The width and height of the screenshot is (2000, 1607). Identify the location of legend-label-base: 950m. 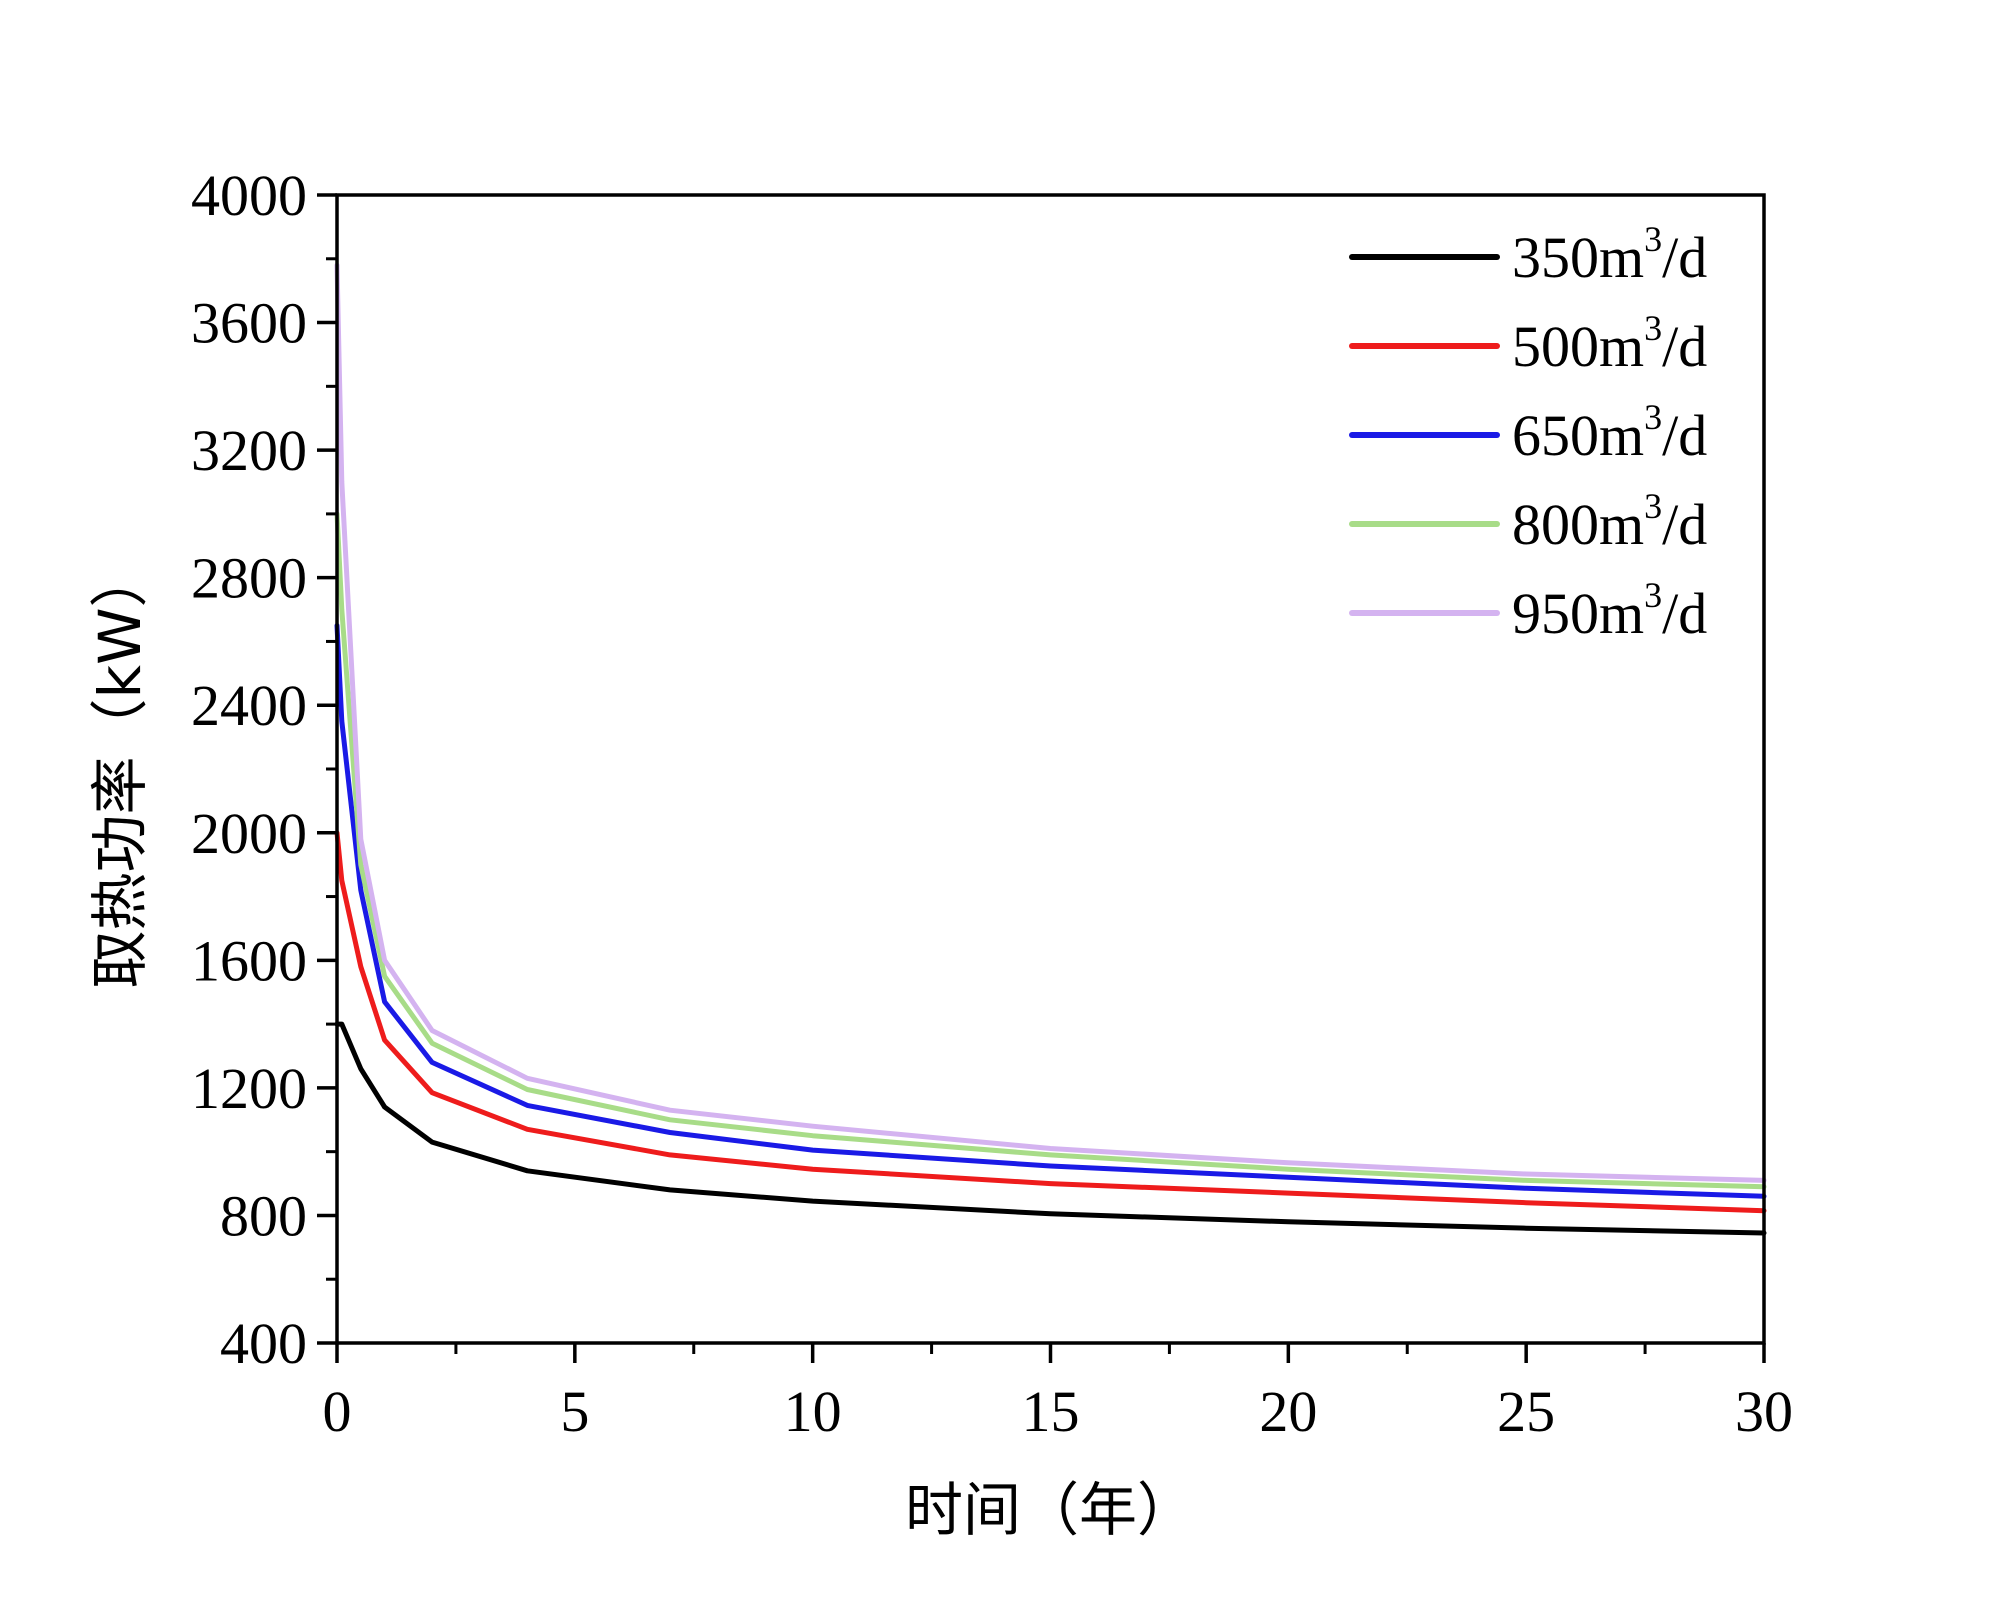
(1578, 613).